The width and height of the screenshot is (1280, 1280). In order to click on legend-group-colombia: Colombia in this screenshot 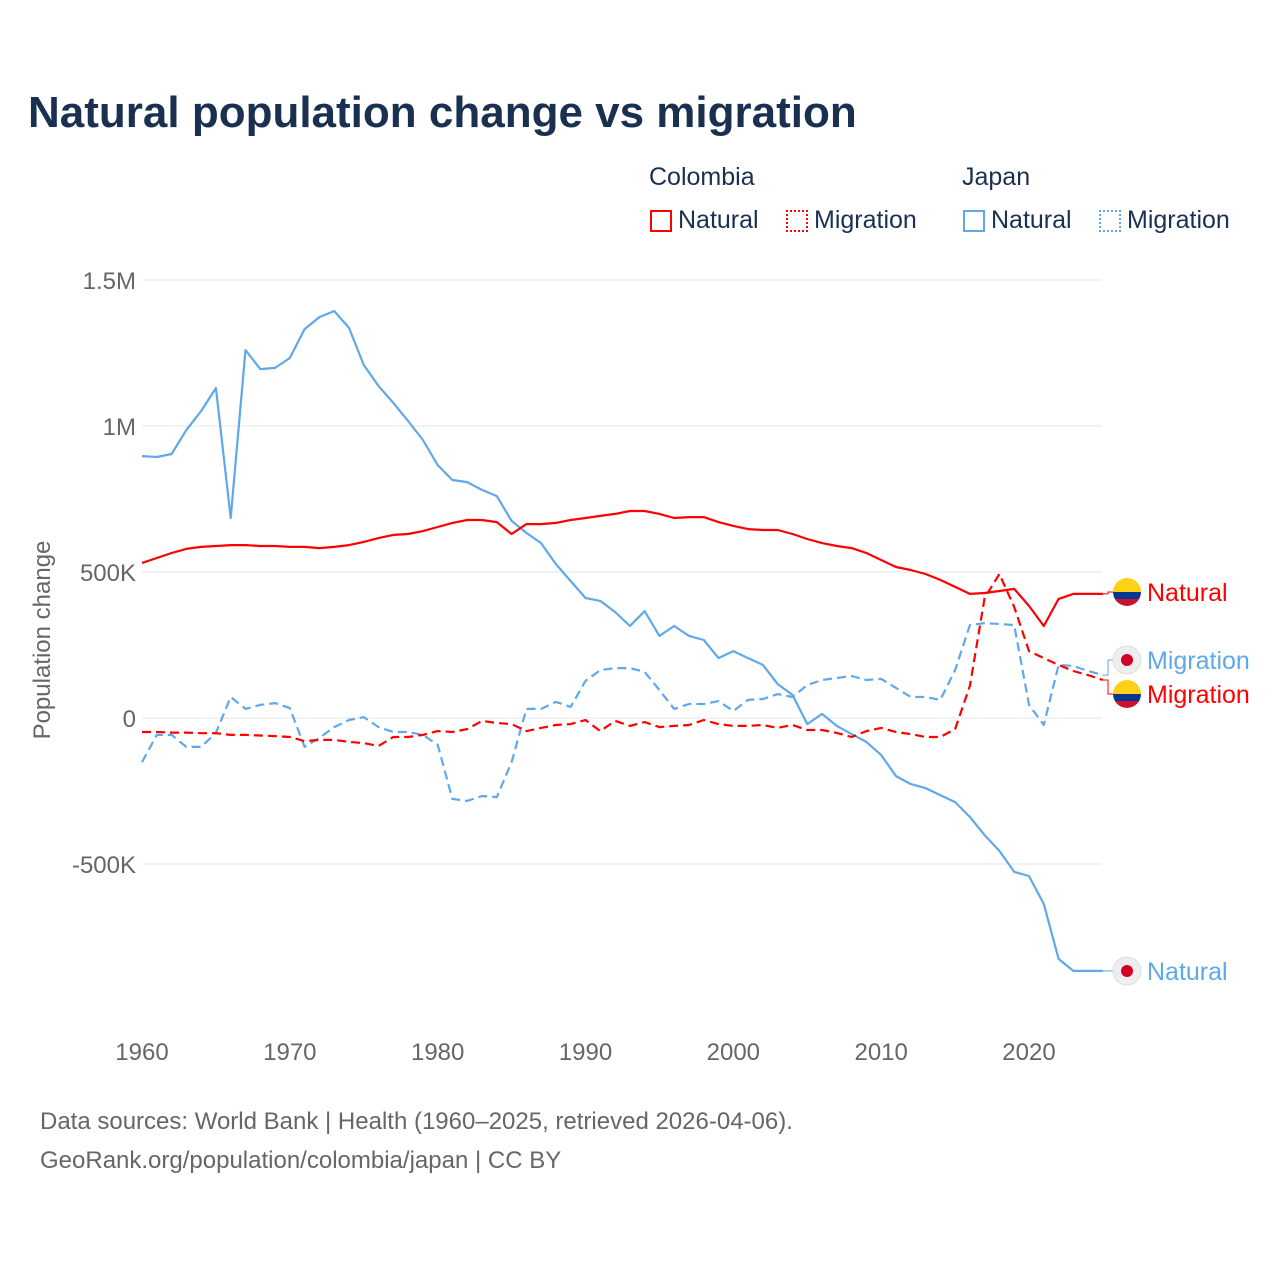, I will do `click(702, 177)`.